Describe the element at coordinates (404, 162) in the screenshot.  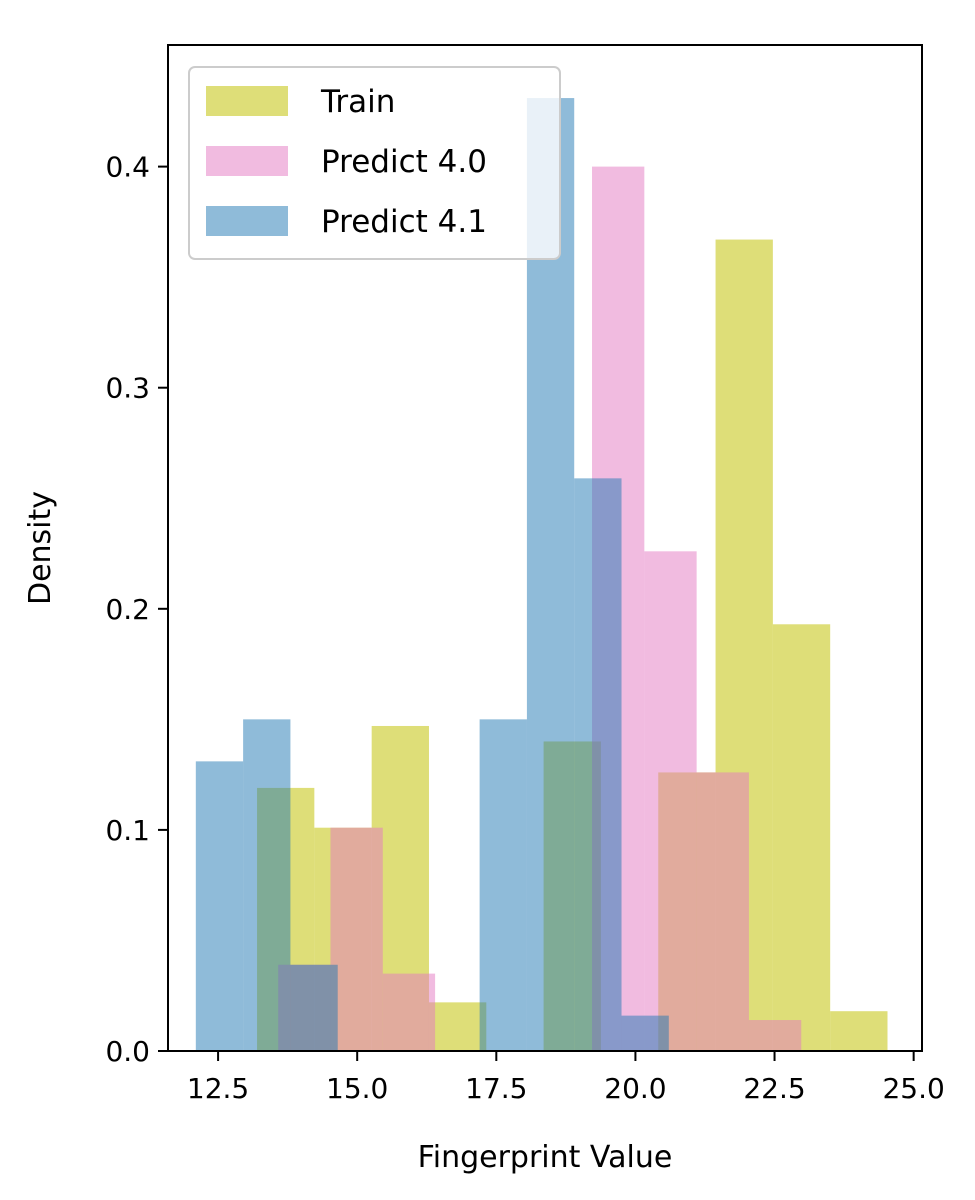
I see `legend-label: Predict 4.0` at that location.